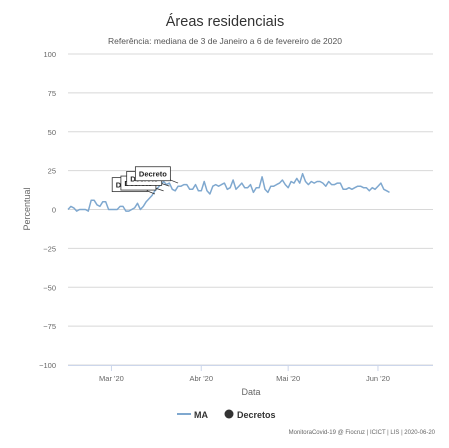  Describe the element at coordinates (52, 171) in the screenshot. I see `y-tick-label: 25` at that location.